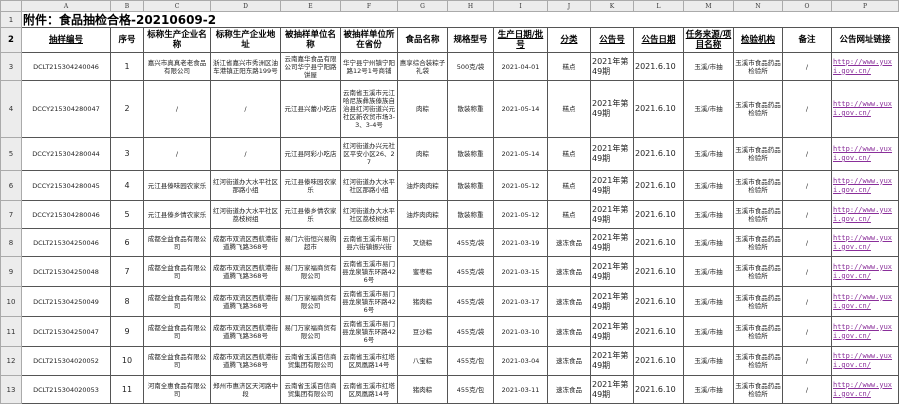  Describe the element at coordinates (127, 109) in the screenshot. I see `table-cell: 2` at that location.